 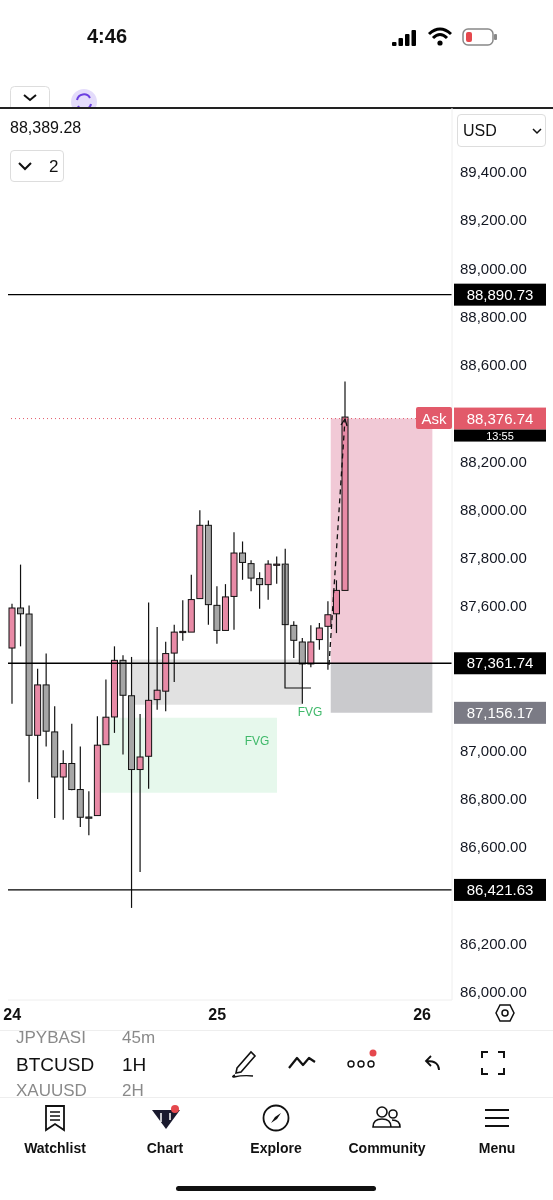 What do you see at coordinates (139, 1037) in the screenshot?
I see `text: 45m` at bounding box center [139, 1037].